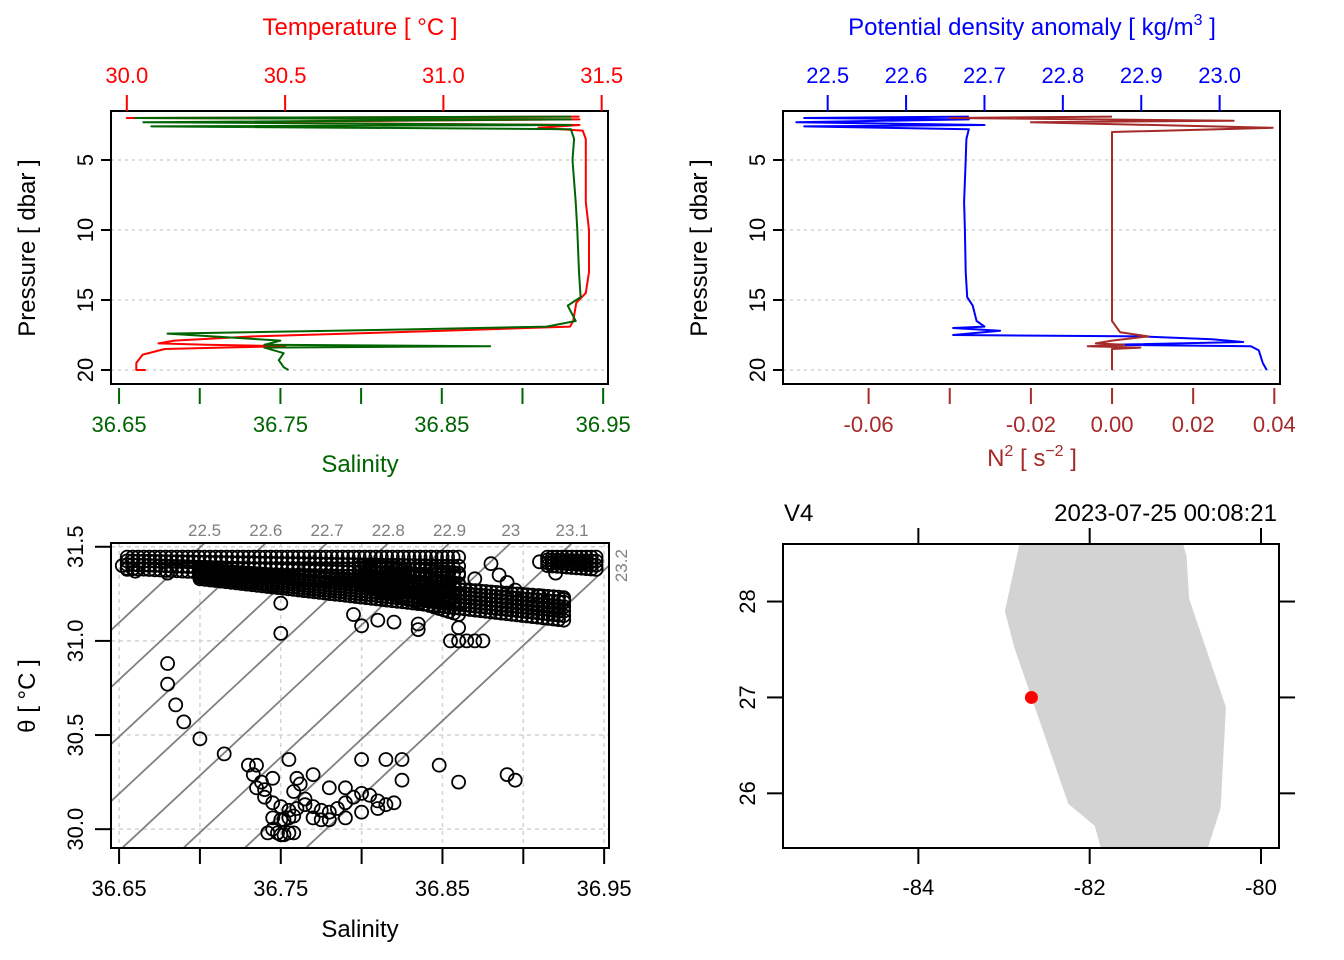 This screenshot has width=1344, height=960. Describe the element at coordinates (1032, 26) in the screenshot. I see `density-axis-title: Potential density anomaly [ kg/m3 ]` at that location.